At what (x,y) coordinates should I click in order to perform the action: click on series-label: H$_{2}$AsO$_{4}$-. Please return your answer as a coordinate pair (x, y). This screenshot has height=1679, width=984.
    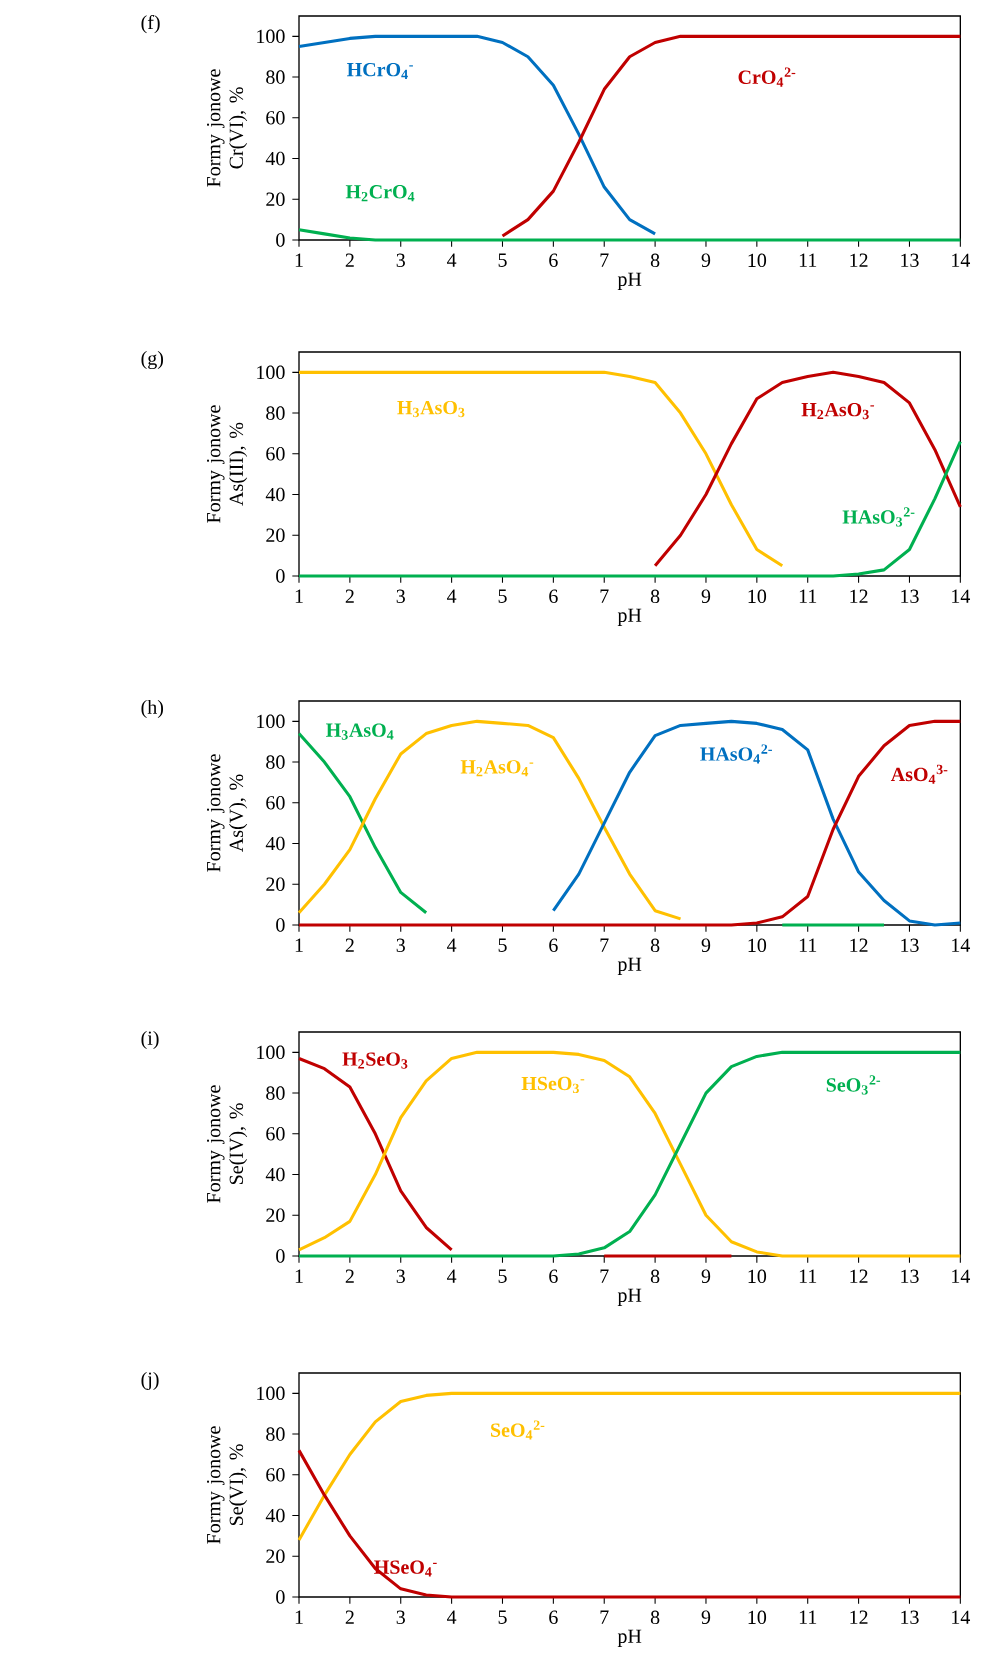
    Looking at the image, I should click on (497, 768).